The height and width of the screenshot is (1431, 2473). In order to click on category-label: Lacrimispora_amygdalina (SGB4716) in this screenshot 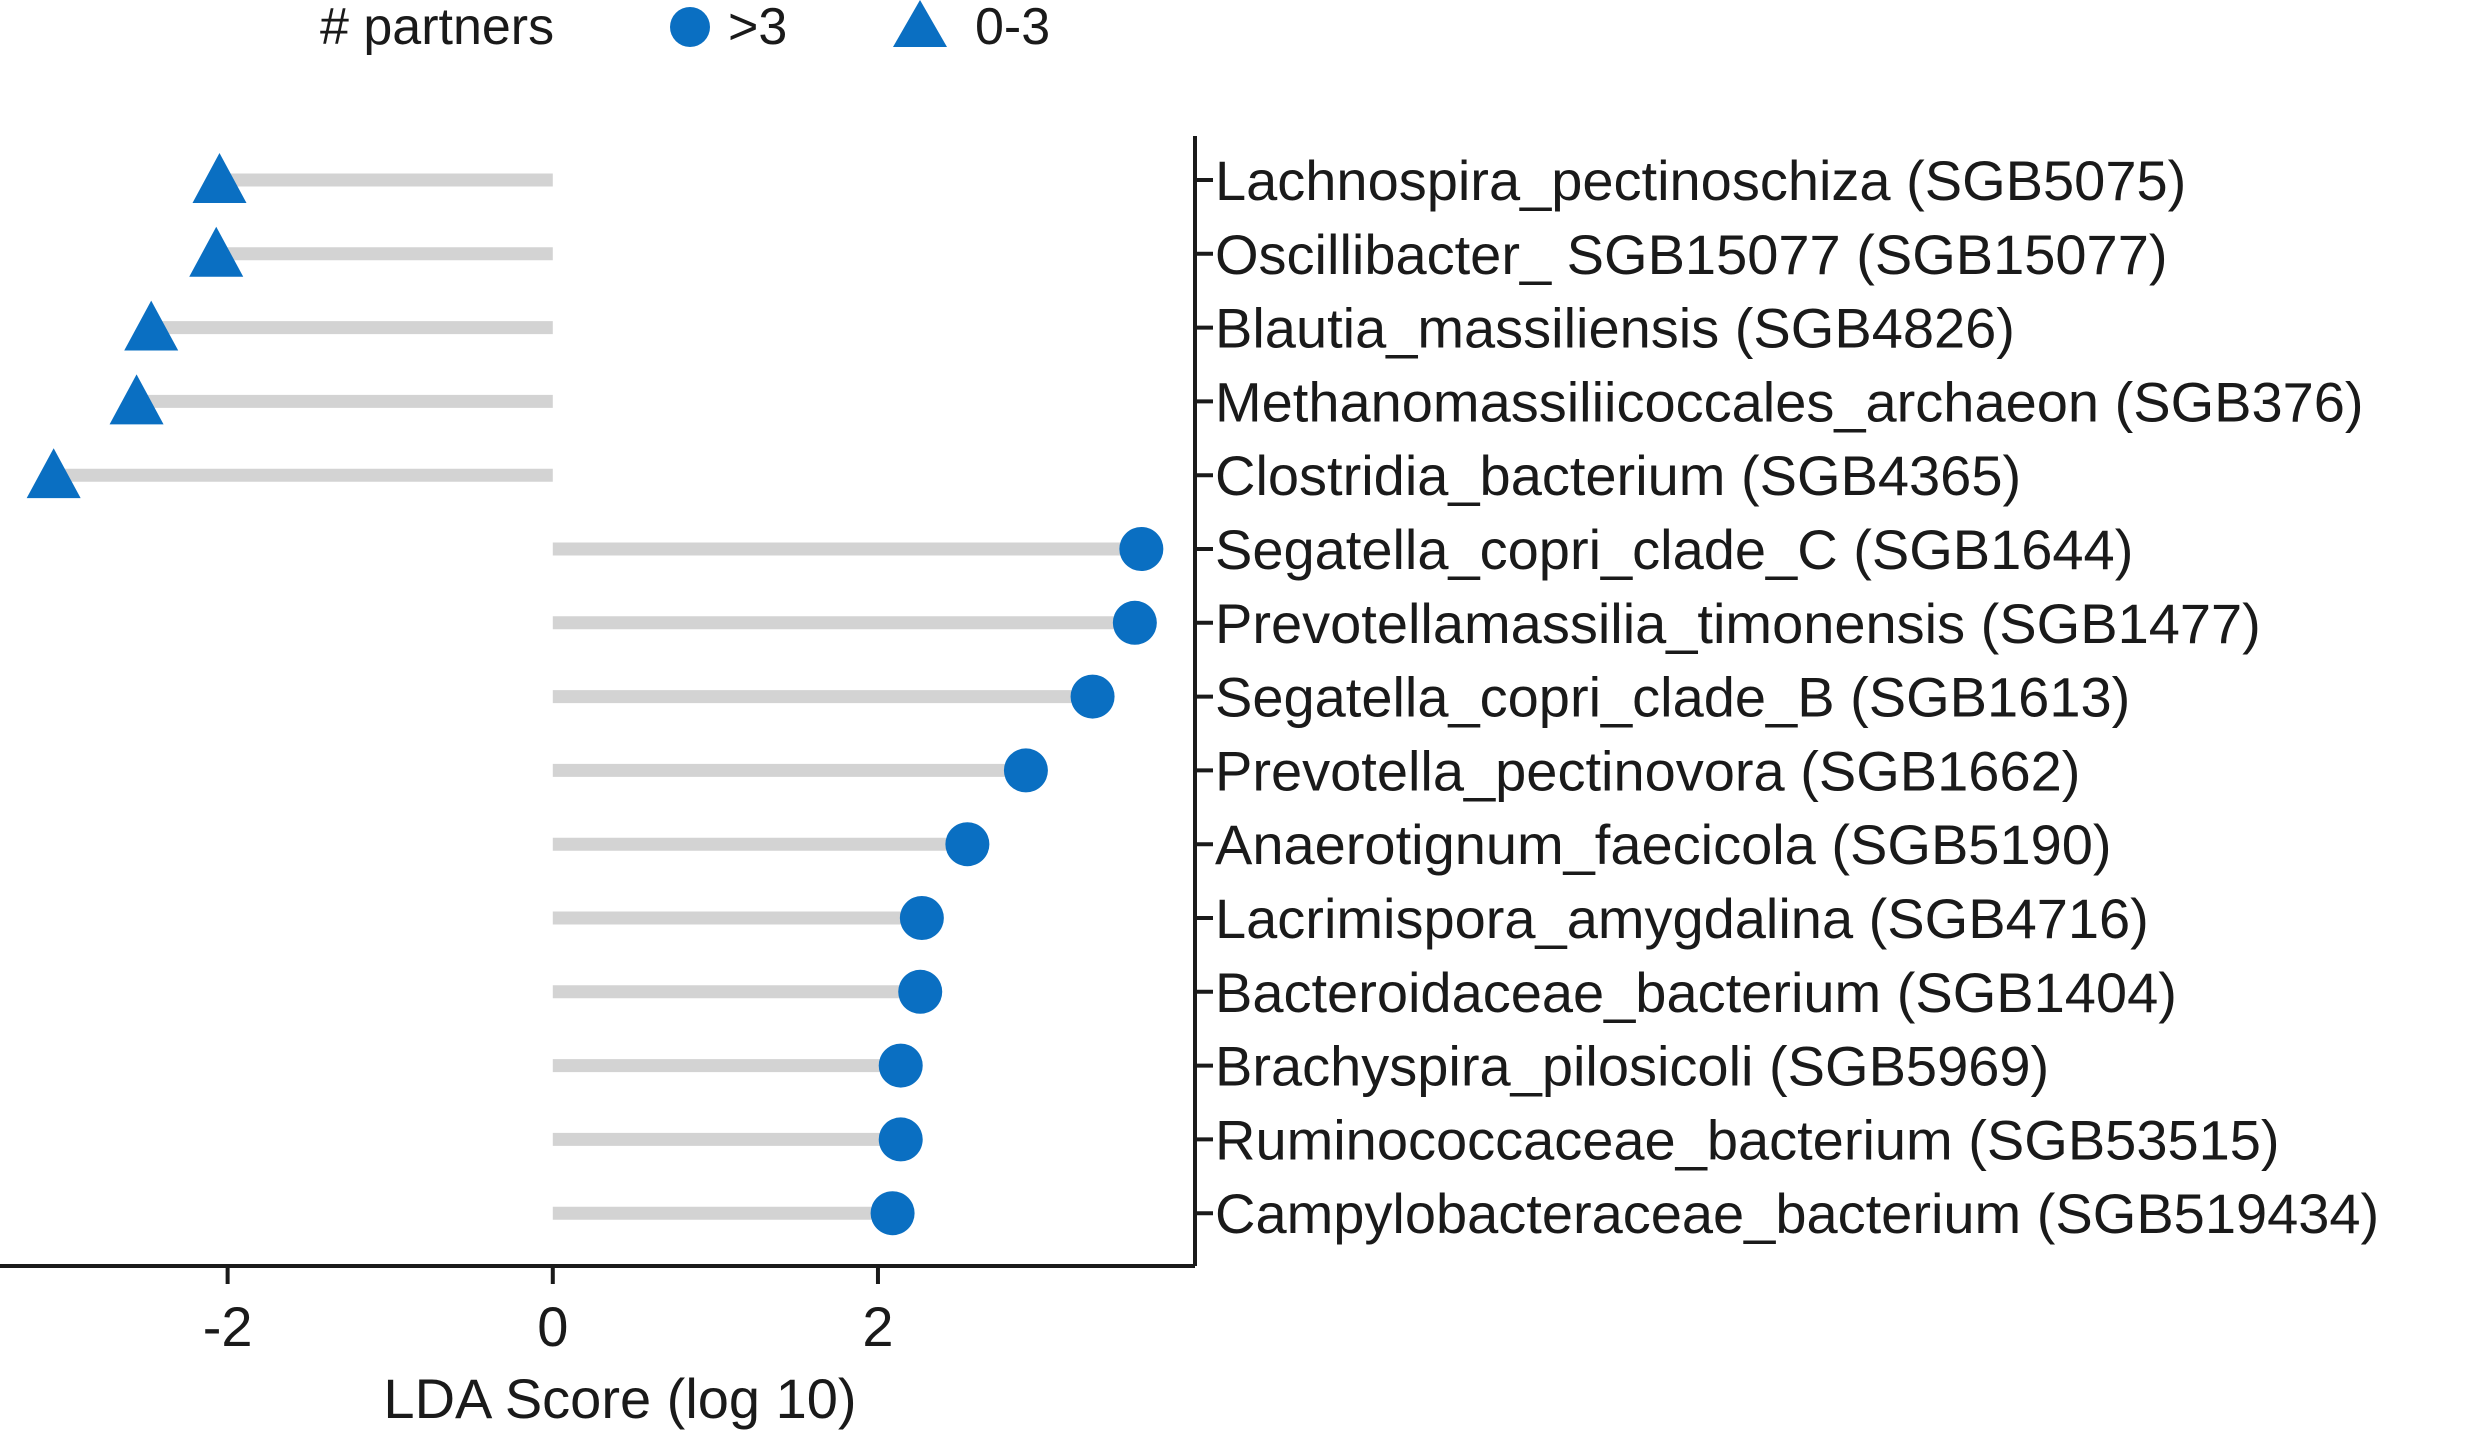, I will do `click(1682, 918)`.